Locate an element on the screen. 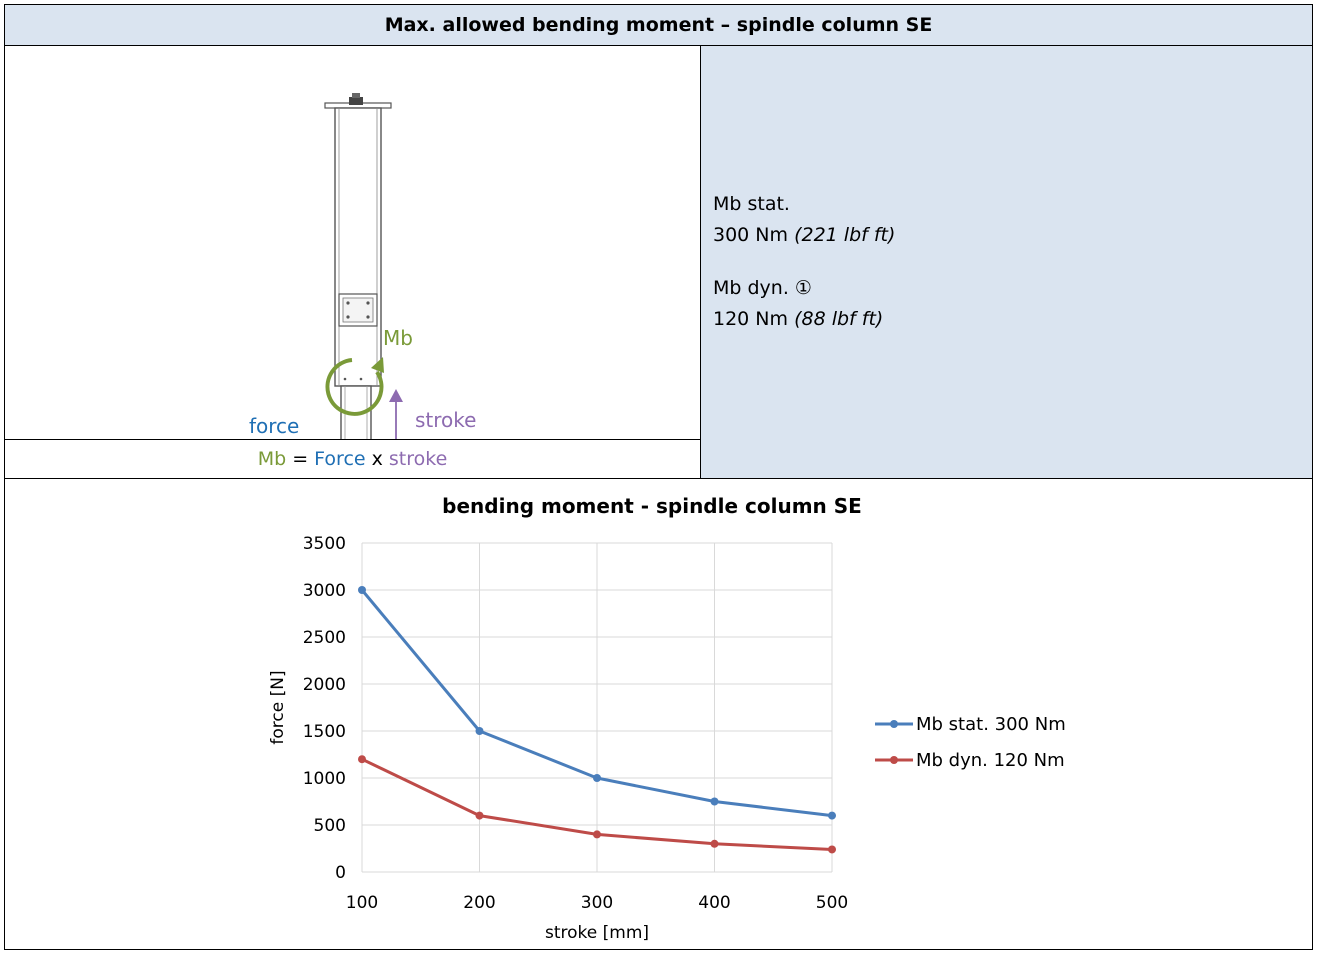 The height and width of the screenshot is (956, 1317). formula-force: Force is located at coordinates (340, 459).